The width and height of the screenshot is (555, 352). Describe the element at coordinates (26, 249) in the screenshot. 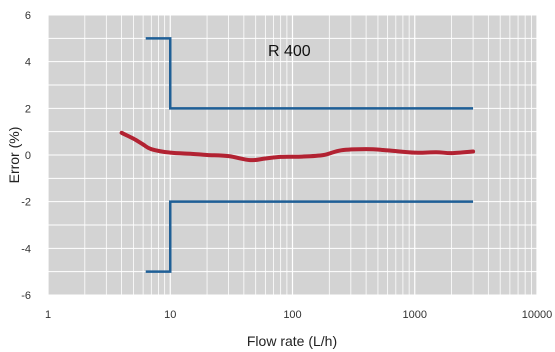

I see `y-tick-label: -4` at that location.